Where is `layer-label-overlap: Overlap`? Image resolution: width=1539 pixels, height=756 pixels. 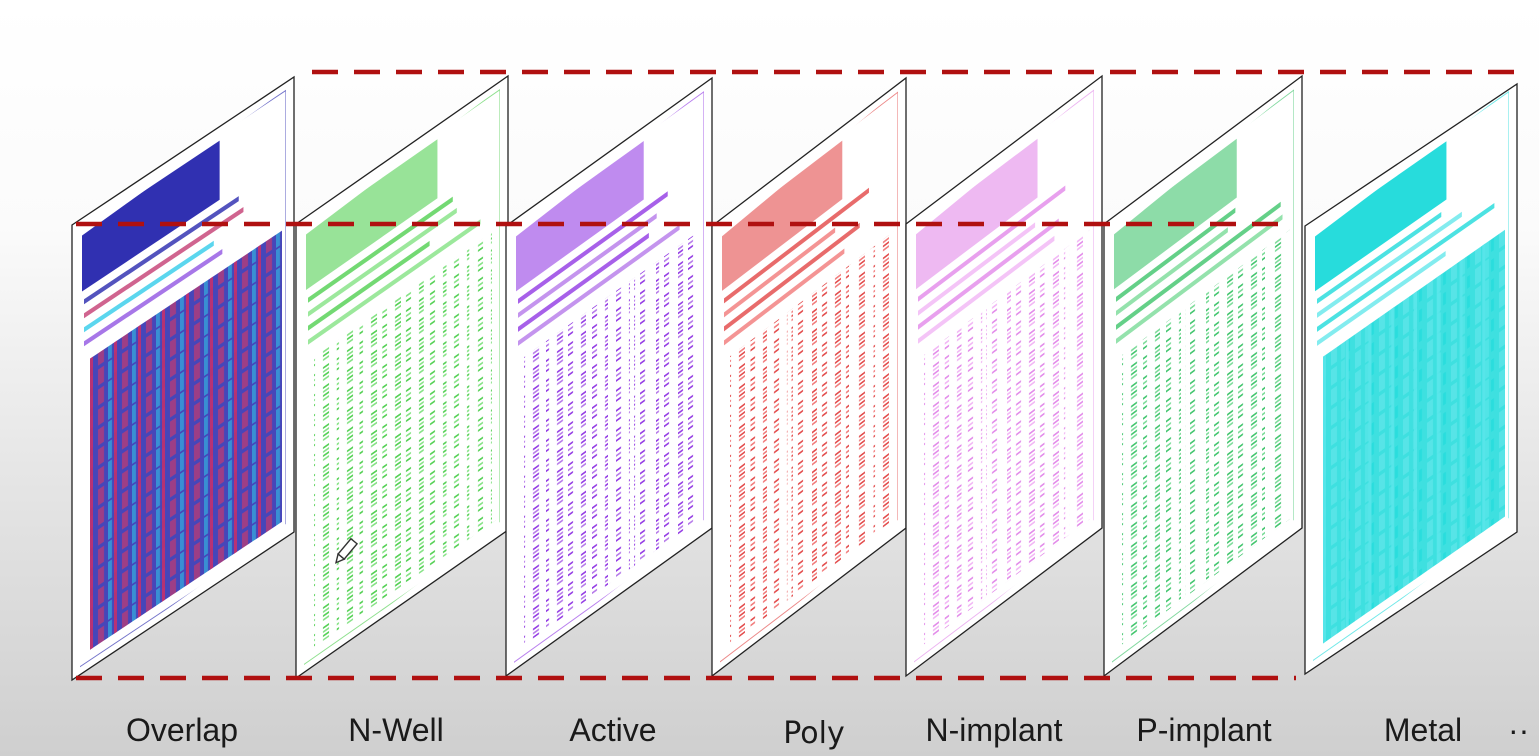
layer-label-overlap: Overlap is located at coordinates (182, 730).